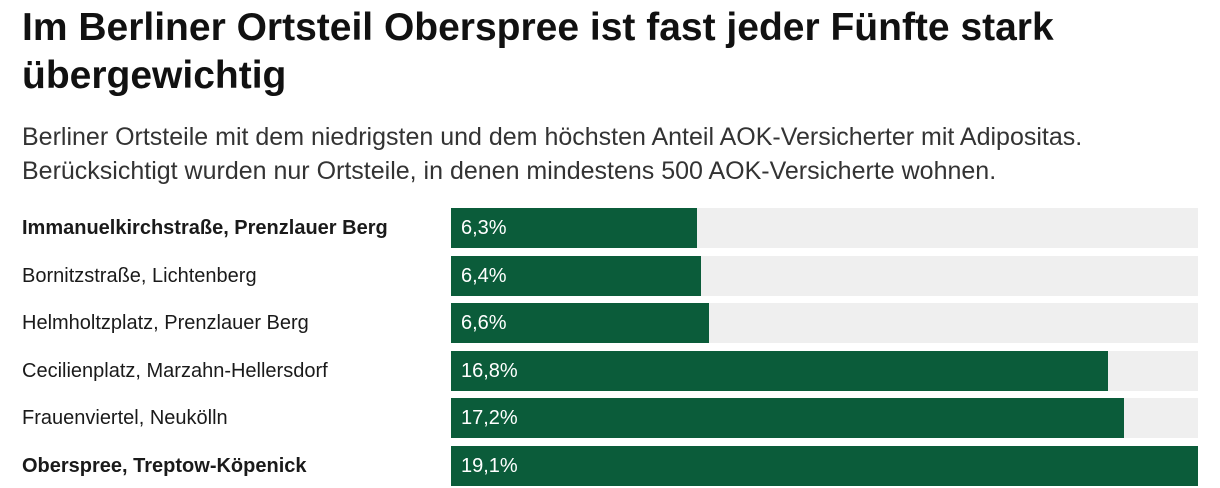  What do you see at coordinates (489, 465) in the screenshot?
I see `bar-value-label: 19,1%` at bounding box center [489, 465].